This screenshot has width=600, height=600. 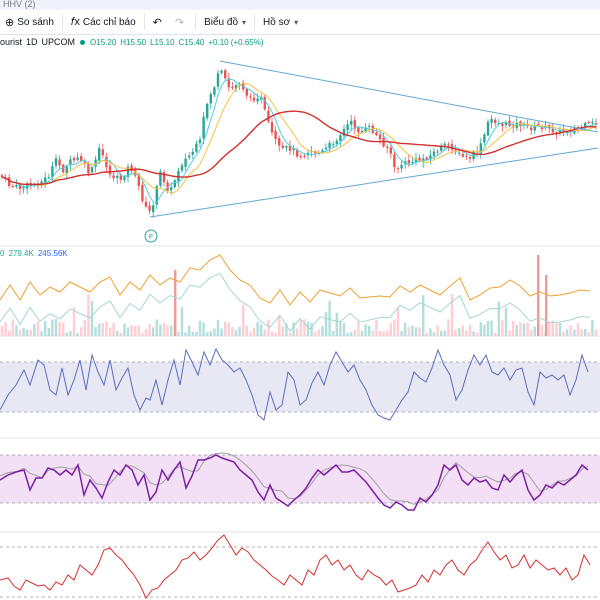 What do you see at coordinates (52, 253) in the screenshot?
I see `volume-ma-value: 245.56K` at bounding box center [52, 253].